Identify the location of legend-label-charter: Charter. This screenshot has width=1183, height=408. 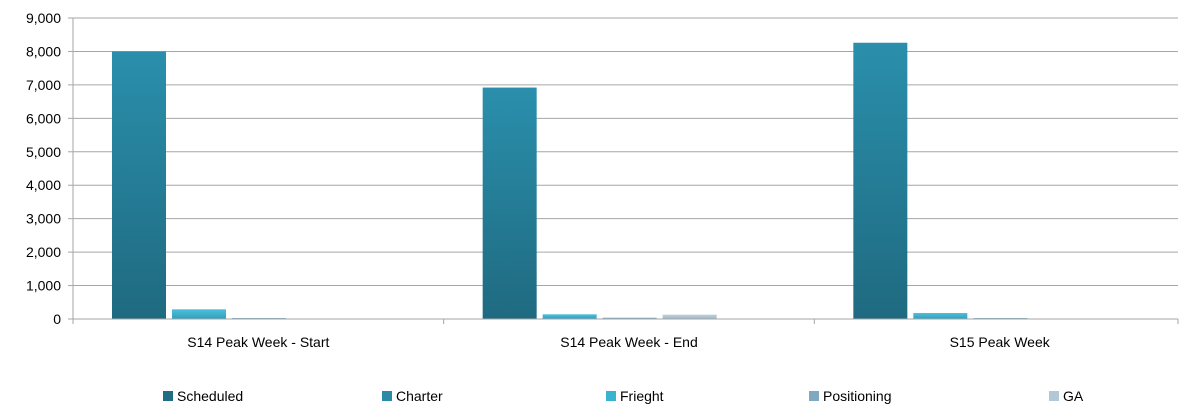
(419, 396).